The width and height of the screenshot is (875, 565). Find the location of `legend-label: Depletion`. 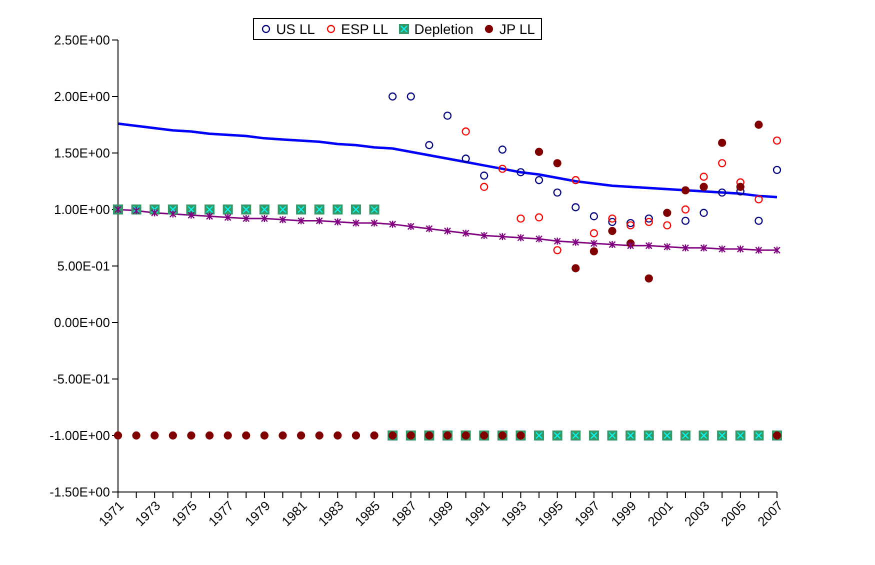

legend-label: Depletion is located at coordinates (444, 29).